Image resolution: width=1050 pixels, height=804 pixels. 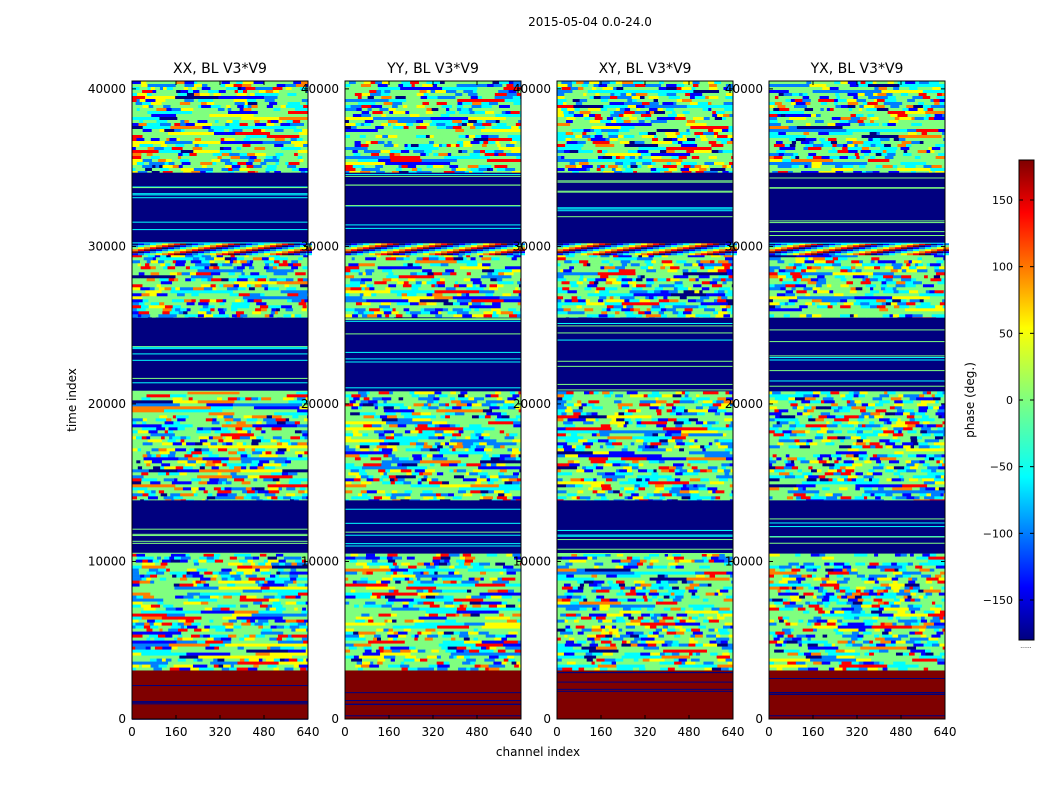 What do you see at coordinates (220, 69) in the screenshot?
I see `panel-title: XX, BL V3*V9` at bounding box center [220, 69].